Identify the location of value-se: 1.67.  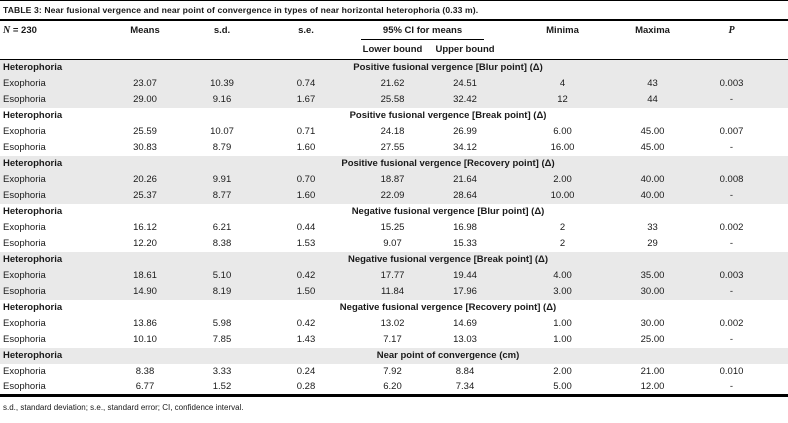
(306, 99).